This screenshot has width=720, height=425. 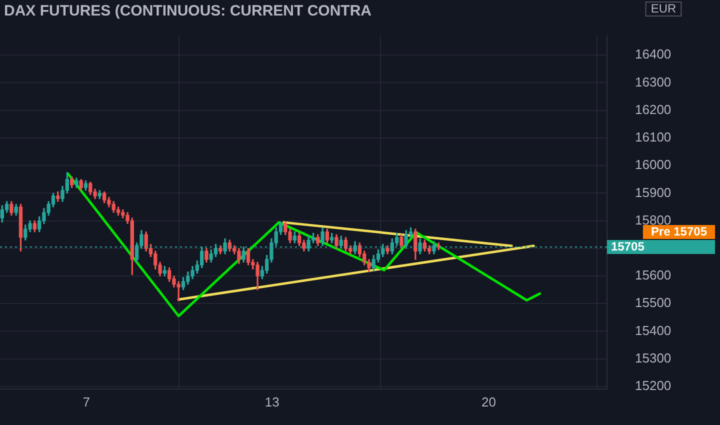 I want to click on ref-line-label: 15705, so click(x=628, y=246).